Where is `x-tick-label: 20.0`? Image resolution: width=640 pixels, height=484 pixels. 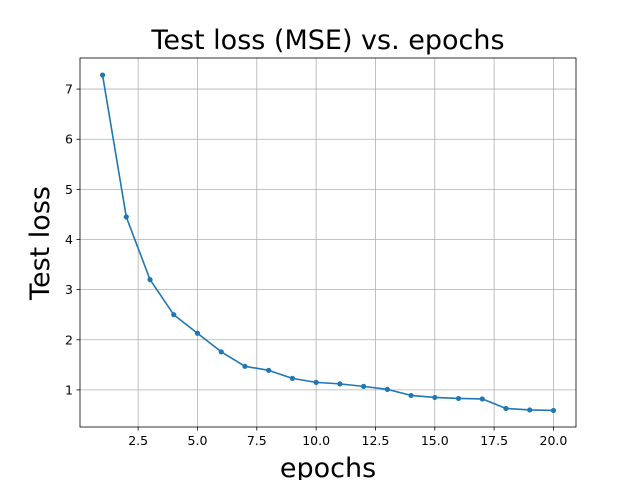 x-tick-label: 20.0 is located at coordinates (554, 440).